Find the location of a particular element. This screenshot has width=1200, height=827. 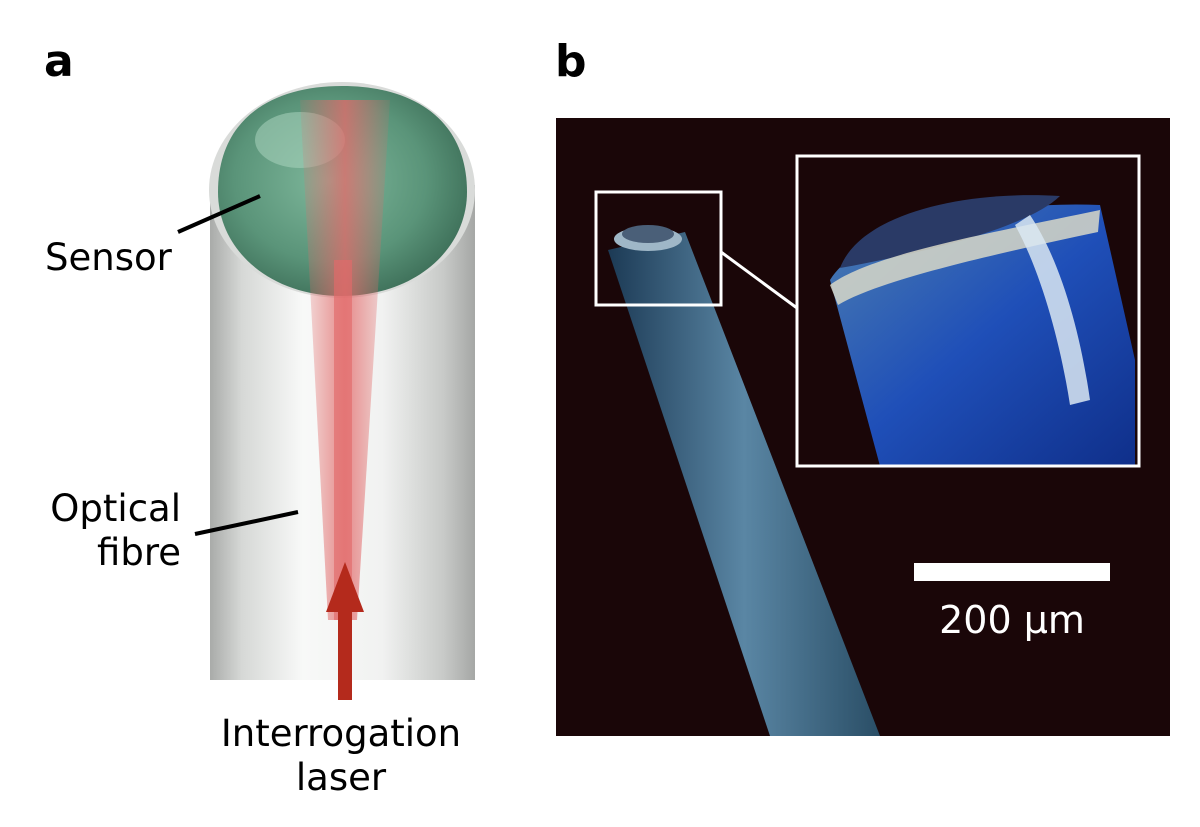

fibre-leader-line is located at coordinates (246, 523).